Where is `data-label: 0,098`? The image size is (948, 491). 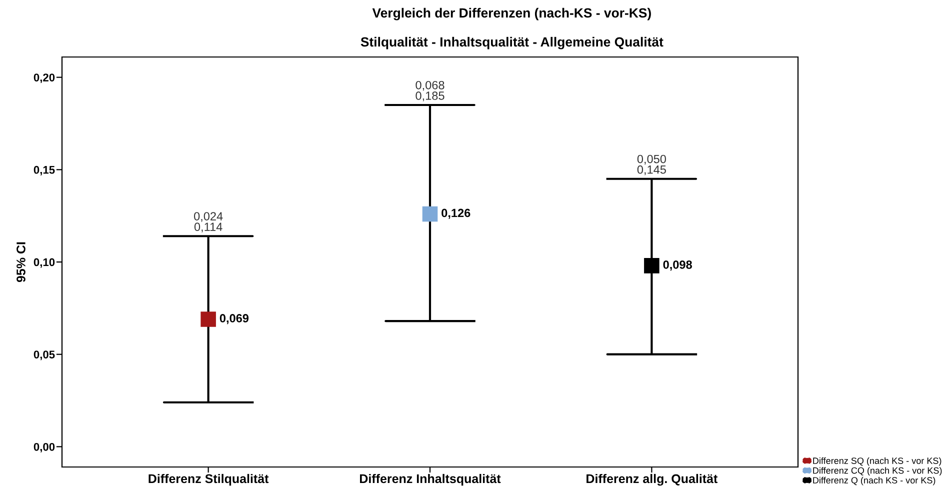
data-label: 0,098 is located at coordinates (677, 265).